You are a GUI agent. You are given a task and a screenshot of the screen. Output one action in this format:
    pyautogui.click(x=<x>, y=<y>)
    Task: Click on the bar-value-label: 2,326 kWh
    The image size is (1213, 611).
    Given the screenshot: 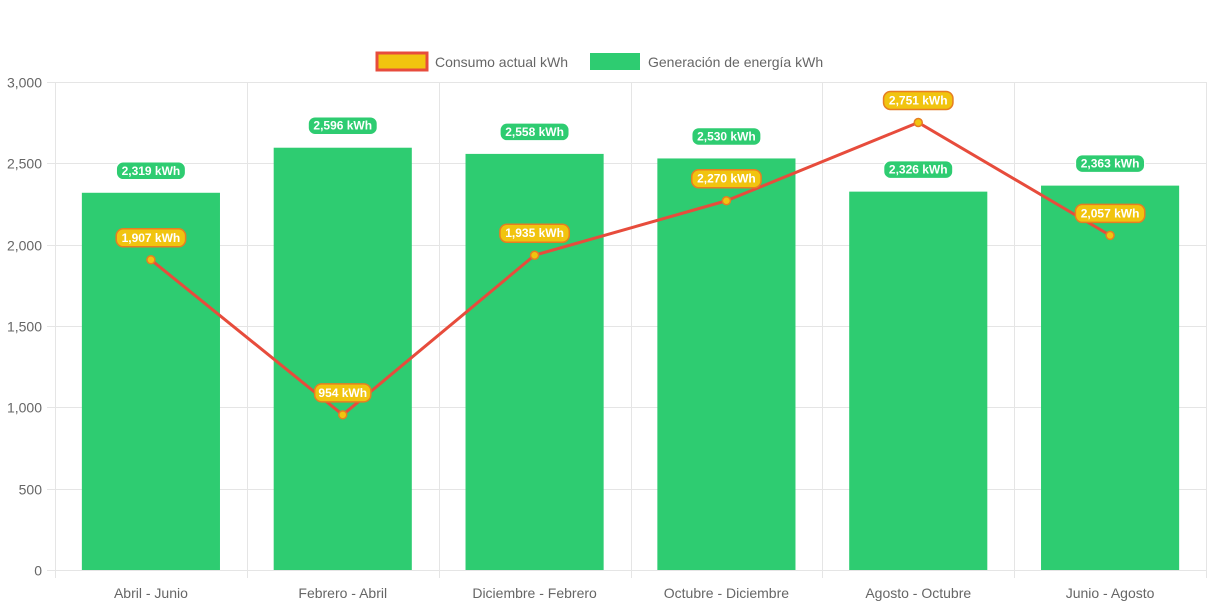 What is the action you would take?
    pyautogui.click(x=918, y=170)
    